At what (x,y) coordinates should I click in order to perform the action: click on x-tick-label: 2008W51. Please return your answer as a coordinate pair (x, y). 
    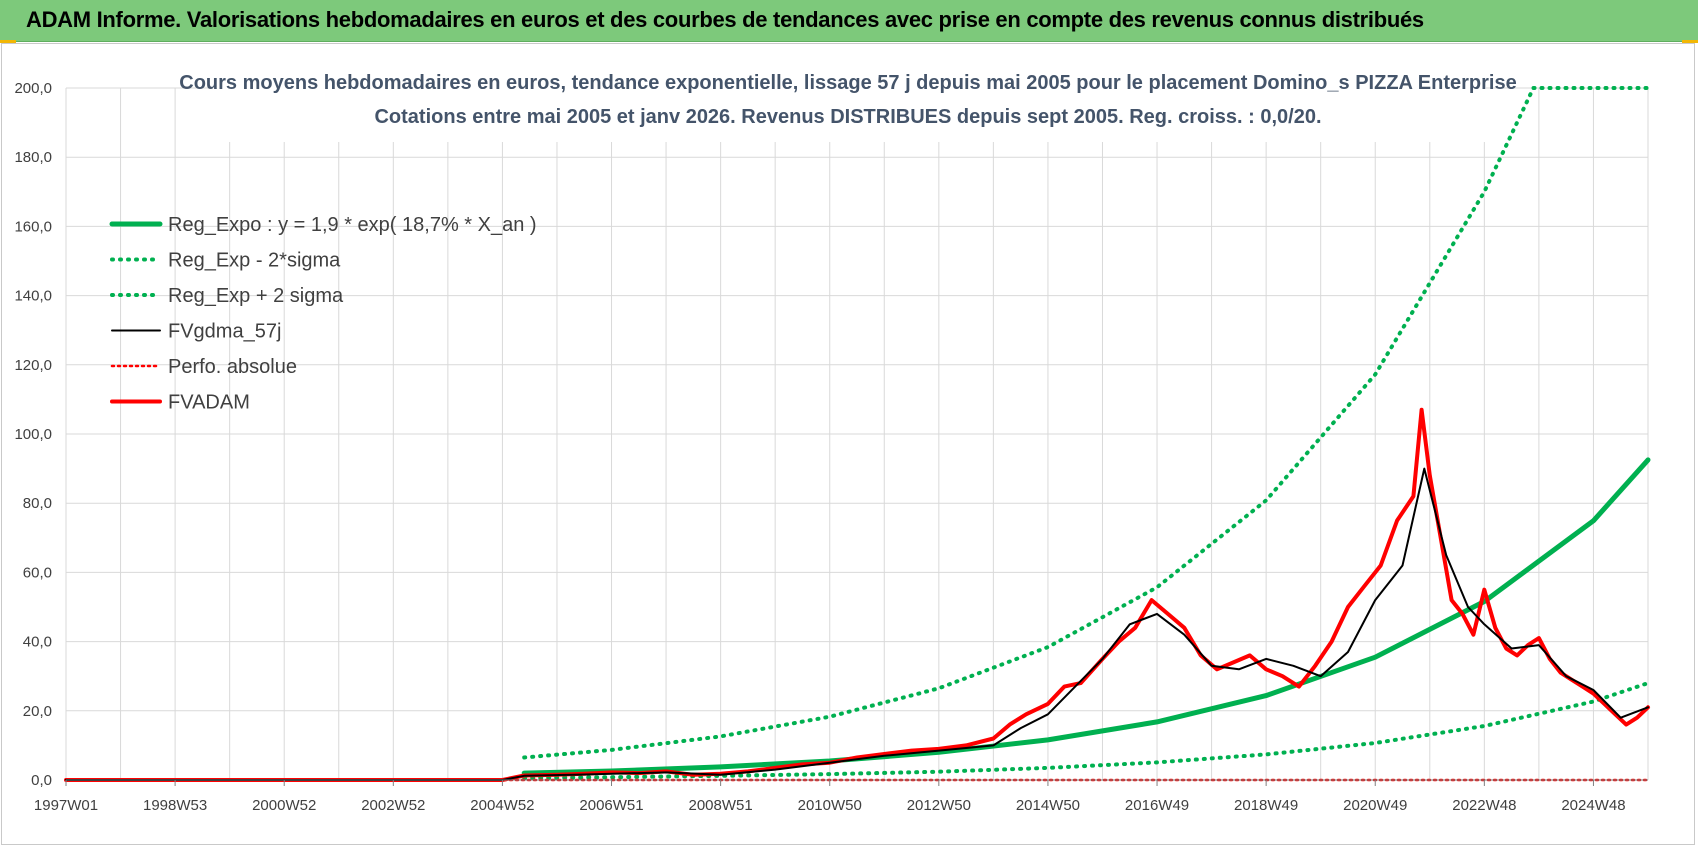
    Looking at the image, I should click on (721, 805).